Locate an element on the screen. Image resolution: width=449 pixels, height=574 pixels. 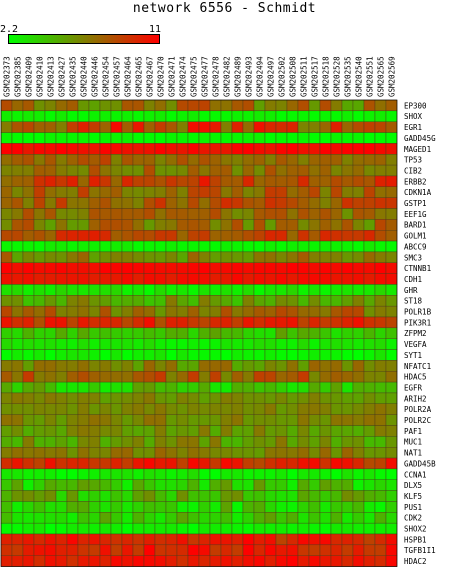
row-label: GOLM1 is located at coordinates (415, 236).